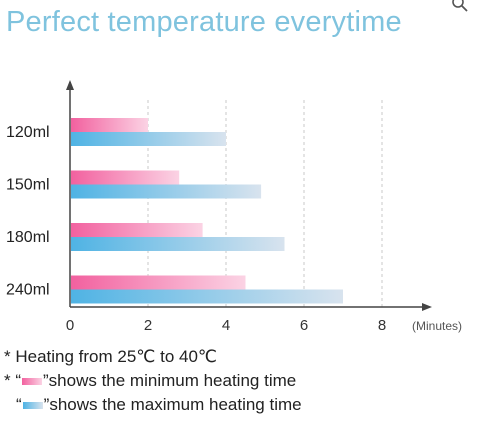 The width and height of the screenshot is (486, 437). Describe the element at coordinates (204, 22) in the screenshot. I see `chart-title: Perfect temperature everytime` at that location.